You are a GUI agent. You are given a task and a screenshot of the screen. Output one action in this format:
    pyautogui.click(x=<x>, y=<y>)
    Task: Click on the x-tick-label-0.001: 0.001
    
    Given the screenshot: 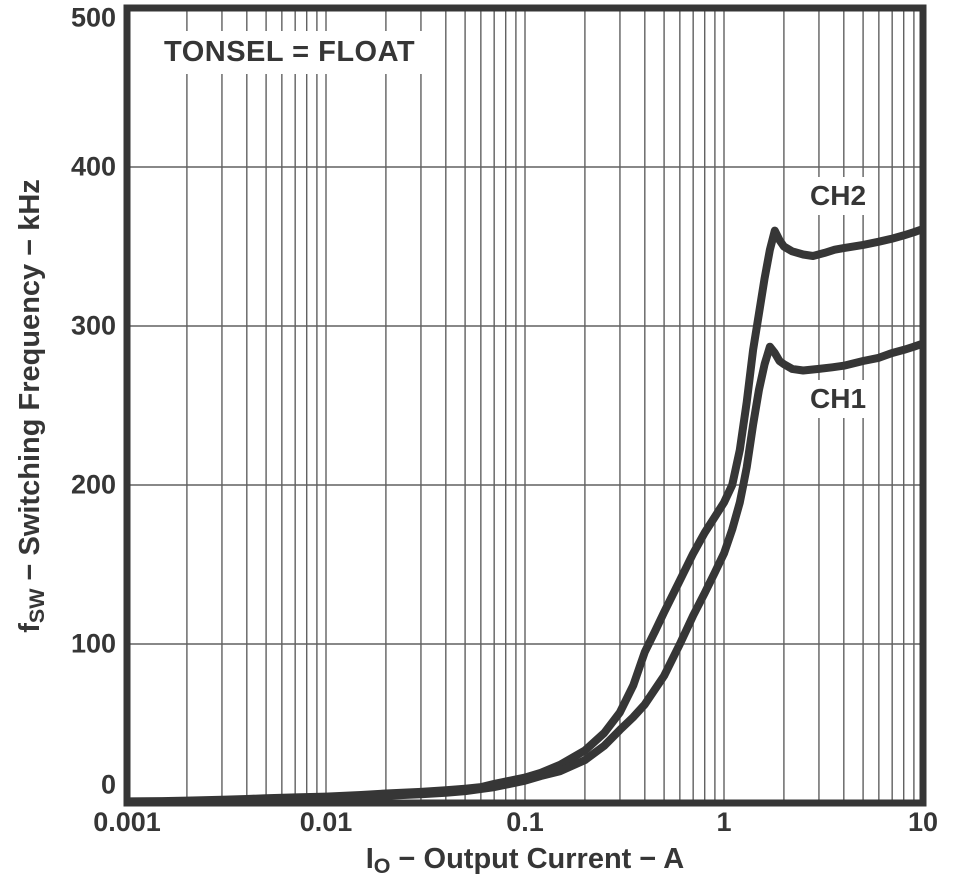 What is the action you would take?
    pyautogui.click(x=127, y=822)
    